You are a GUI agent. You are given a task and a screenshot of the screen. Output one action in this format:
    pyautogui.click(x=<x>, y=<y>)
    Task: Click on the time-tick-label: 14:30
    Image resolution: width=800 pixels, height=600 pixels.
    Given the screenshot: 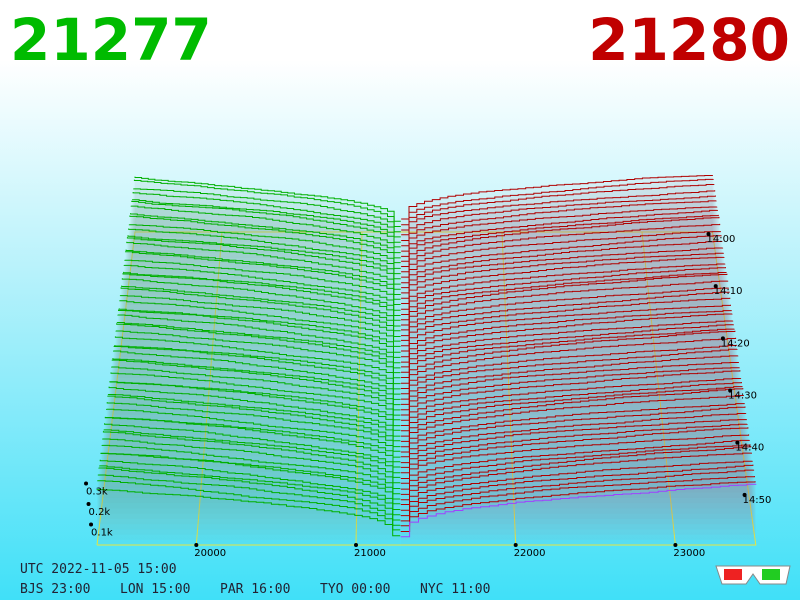 What is the action you would take?
    pyautogui.click(x=742, y=396)
    